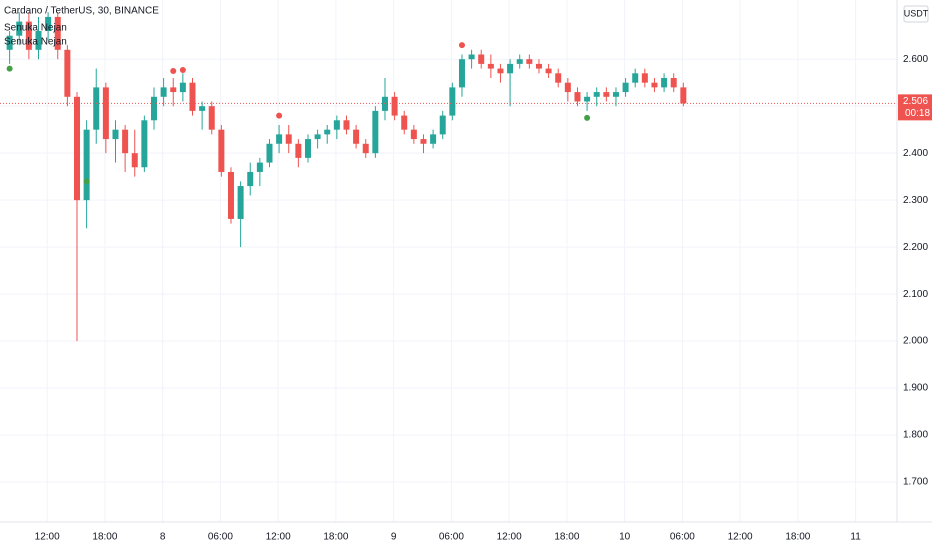 Image resolution: width=932 pixels, height=550 pixels. I want to click on currency-button-label: USDT, so click(916, 13).